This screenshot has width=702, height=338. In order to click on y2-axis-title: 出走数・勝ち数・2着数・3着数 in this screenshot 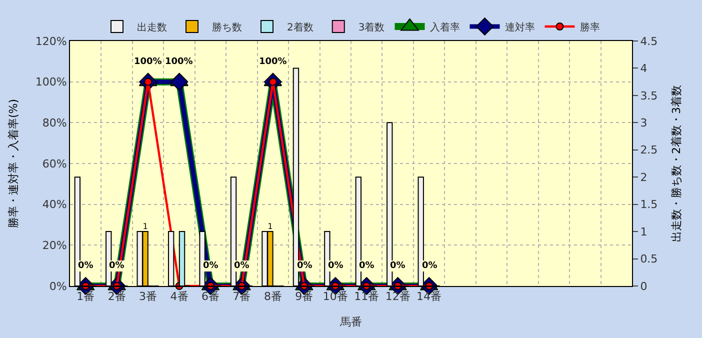, I will do `click(676, 163)`.